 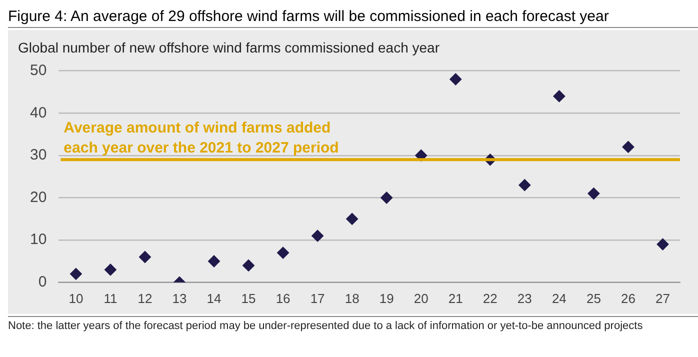 I want to click on x-tick-label: 20, so click(x=421, y=298).